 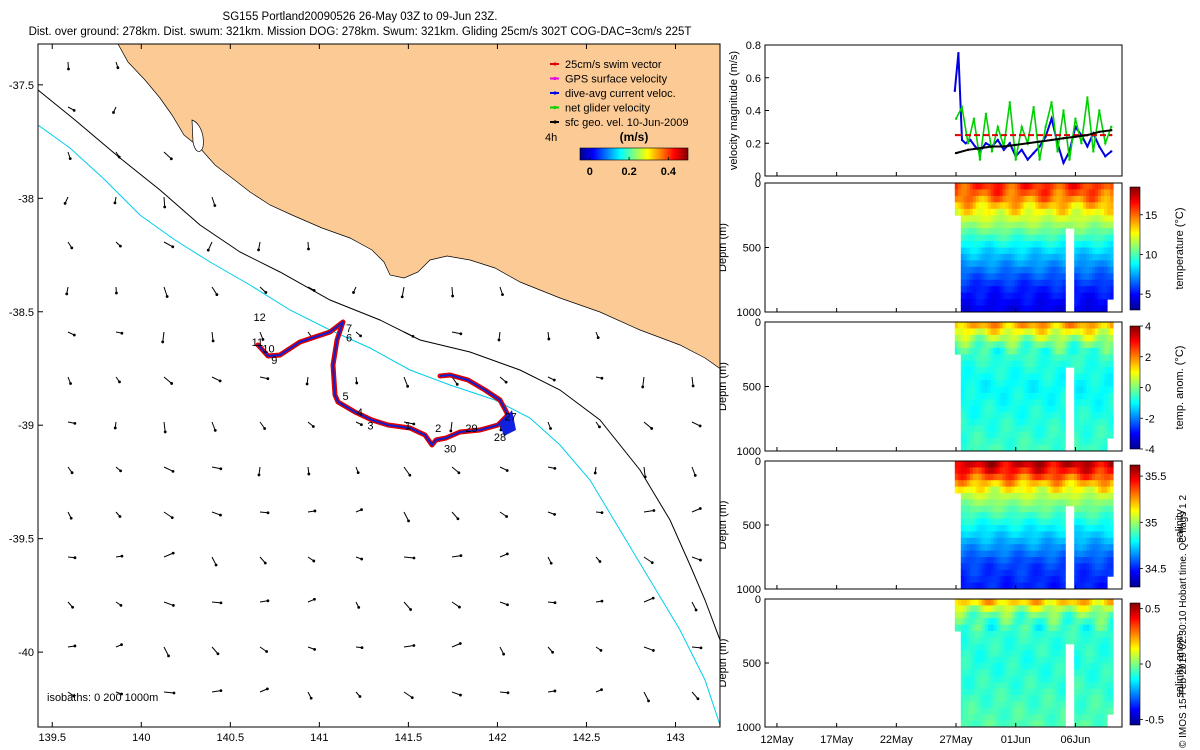 I want to click on colorbar-title: (m/s), so click(x=634, y=137).